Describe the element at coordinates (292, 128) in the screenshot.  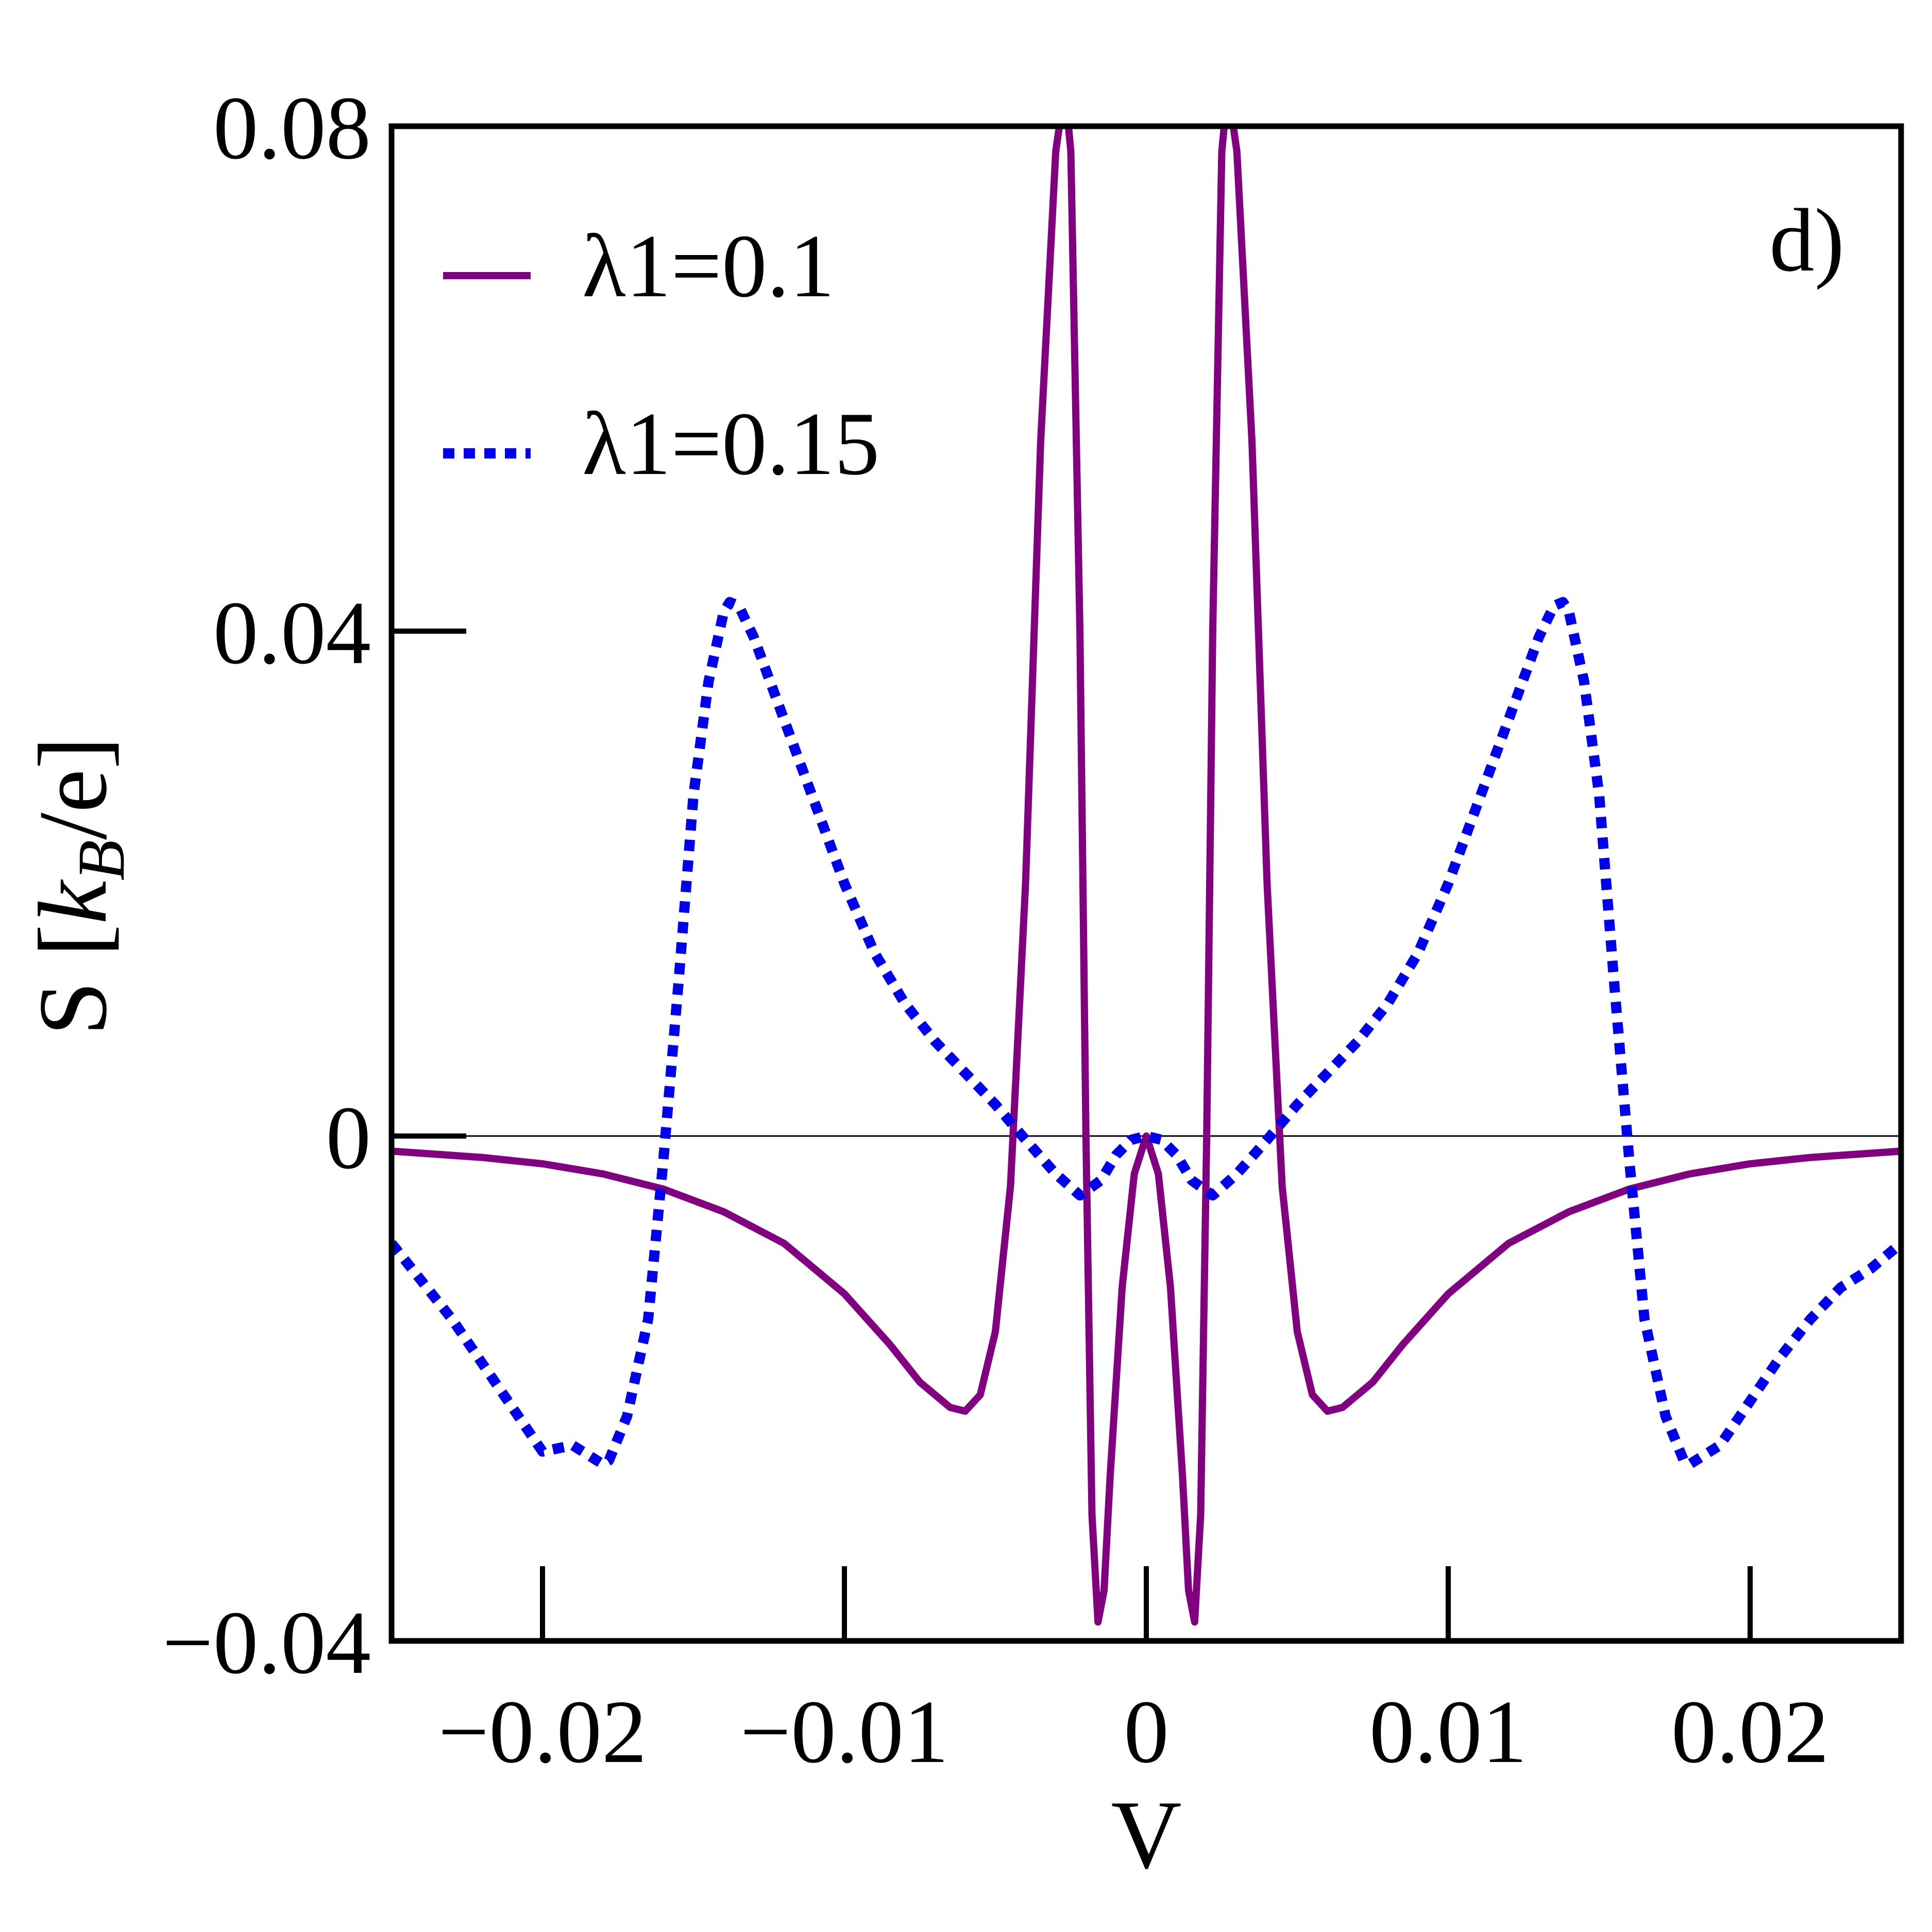
I see `y-tick-label: 0.08` at that location.